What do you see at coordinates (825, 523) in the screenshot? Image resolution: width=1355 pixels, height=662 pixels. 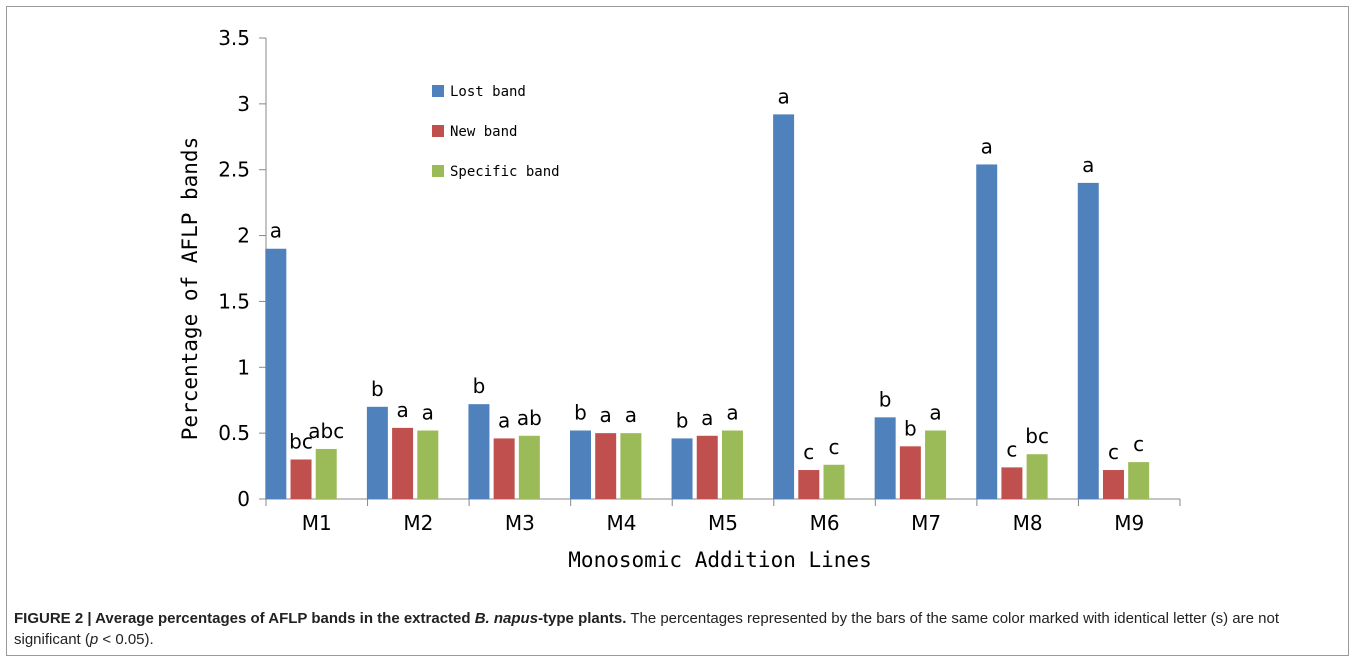 I see `x-tick-label: M6` at bounding box center [825, 523].